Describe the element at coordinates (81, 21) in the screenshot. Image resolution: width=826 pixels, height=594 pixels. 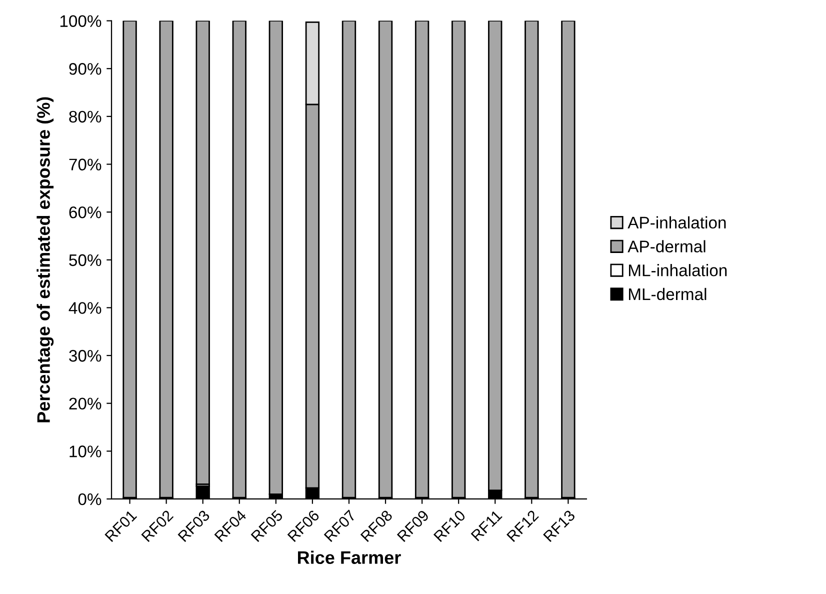
I see `y-tick-label: 100%` at that location.